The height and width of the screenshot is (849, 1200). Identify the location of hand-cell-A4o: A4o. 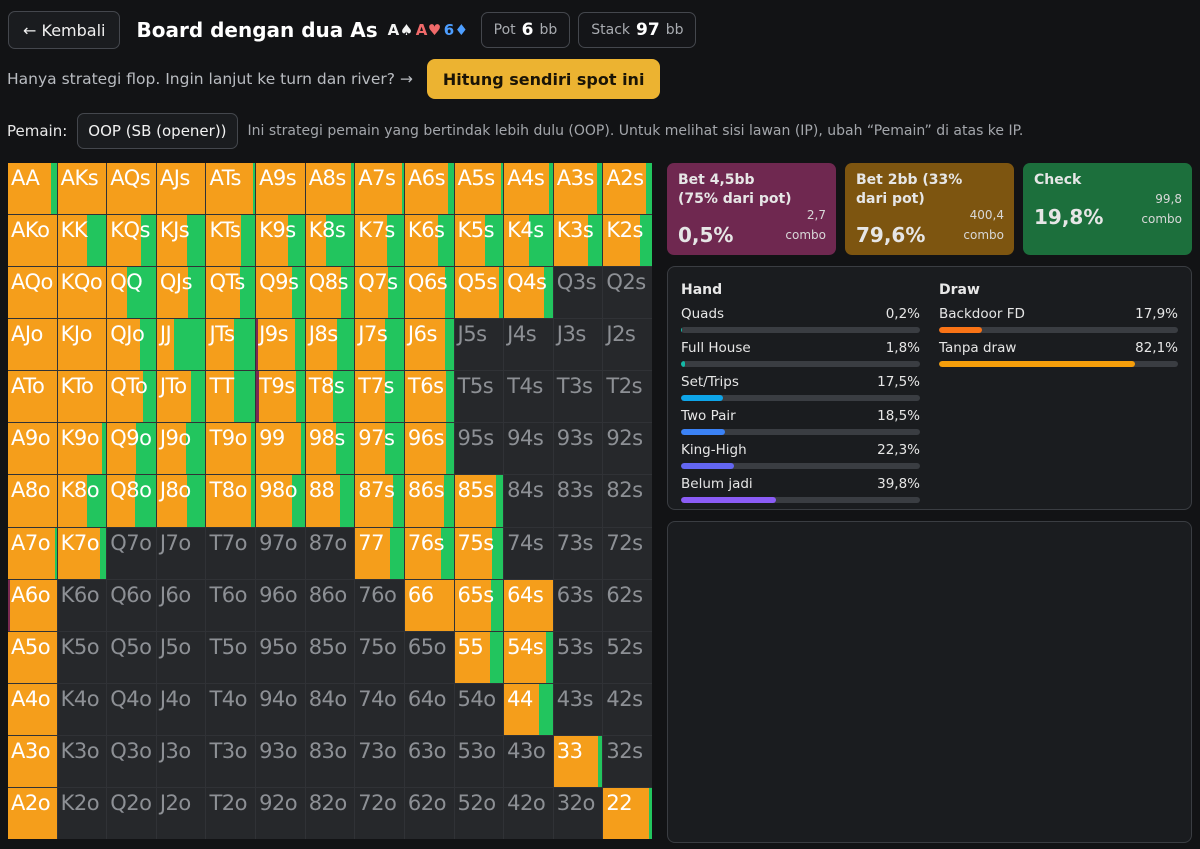
(32, 709).